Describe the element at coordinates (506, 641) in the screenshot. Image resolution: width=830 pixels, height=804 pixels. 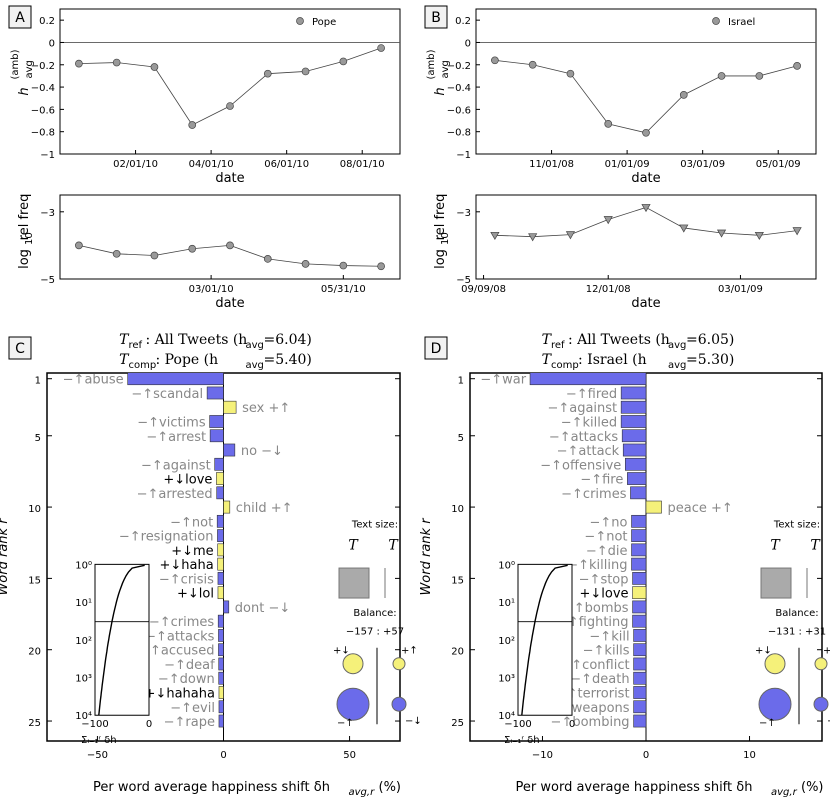
I see `inset-y-tick-label: 10²` at that location.